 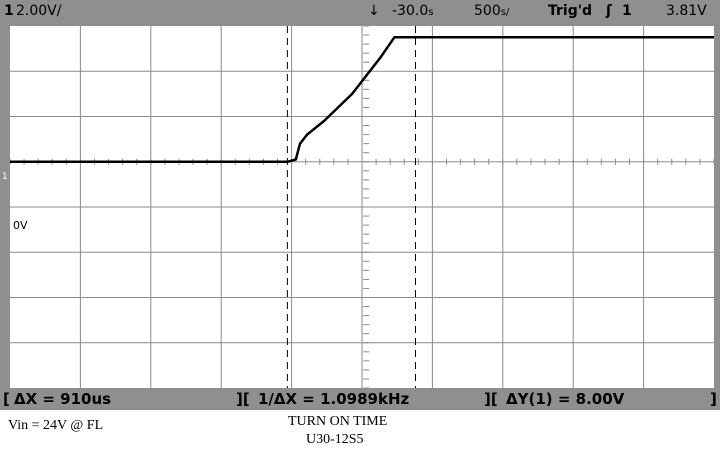 What do you see at coordinates (360, 13) in the screenshot?
I see `status-bar: 1 2.00V/ ↓ -30.0s 500s/ Trig'd ʃ 1 3.81V` at bounding box center [360, 13].